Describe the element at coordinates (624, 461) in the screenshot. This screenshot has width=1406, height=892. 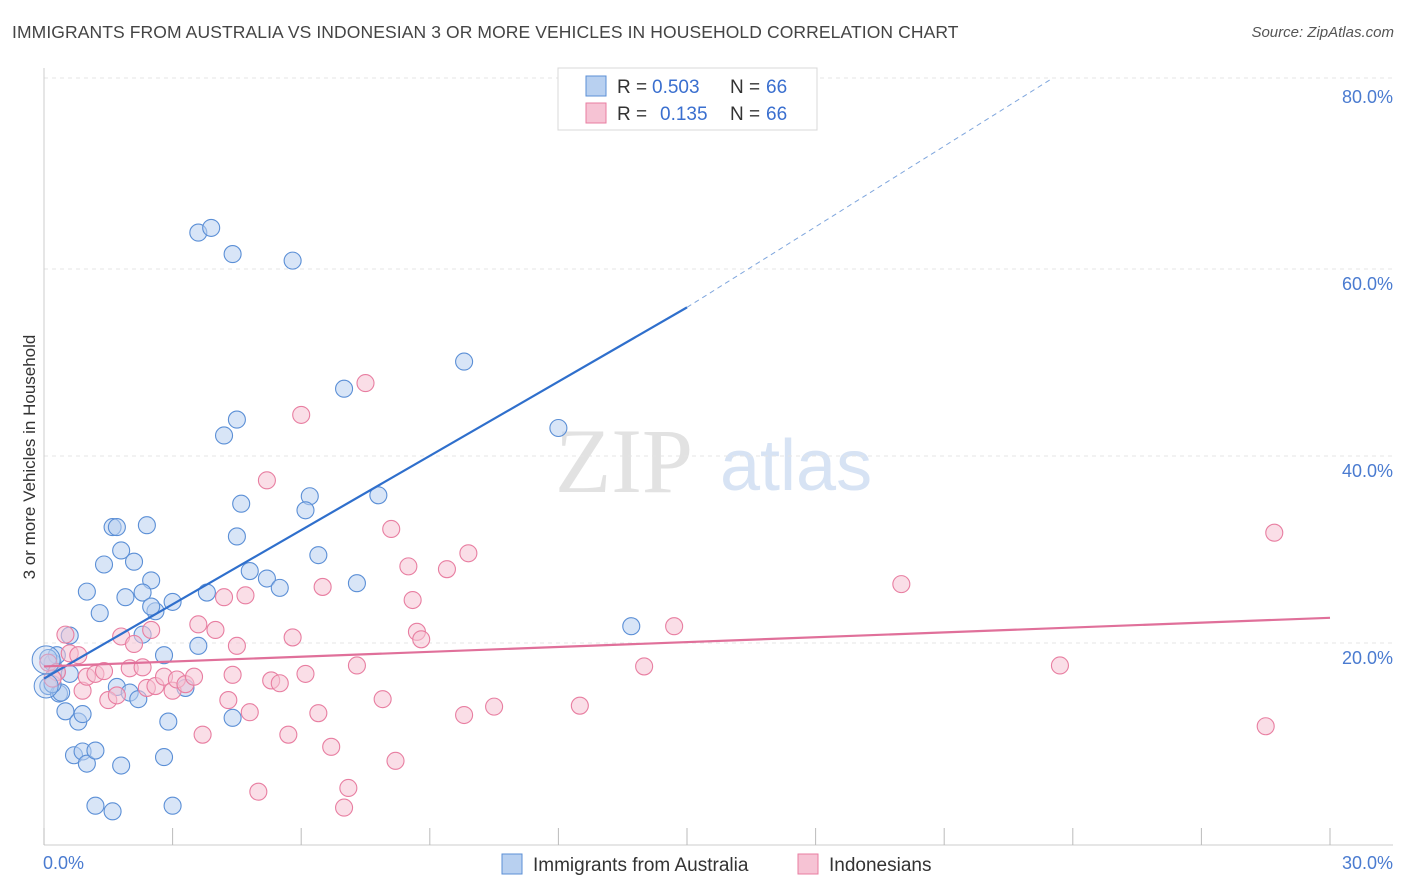
I see `watermark-zip: ZIP` at that location.